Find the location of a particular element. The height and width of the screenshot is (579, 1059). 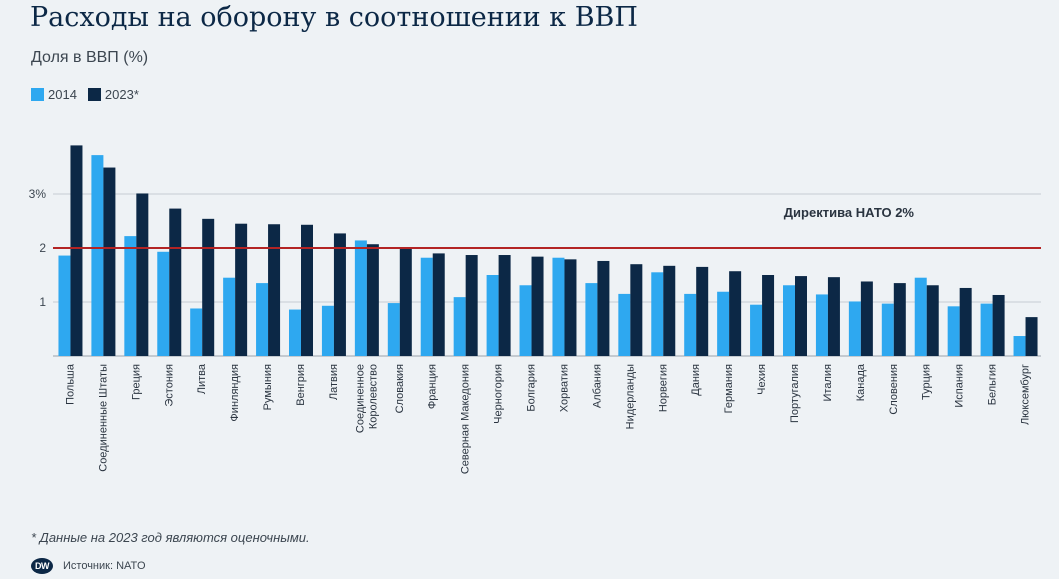

x-tick-label-24: Канада is located at coordinates (861, 382).